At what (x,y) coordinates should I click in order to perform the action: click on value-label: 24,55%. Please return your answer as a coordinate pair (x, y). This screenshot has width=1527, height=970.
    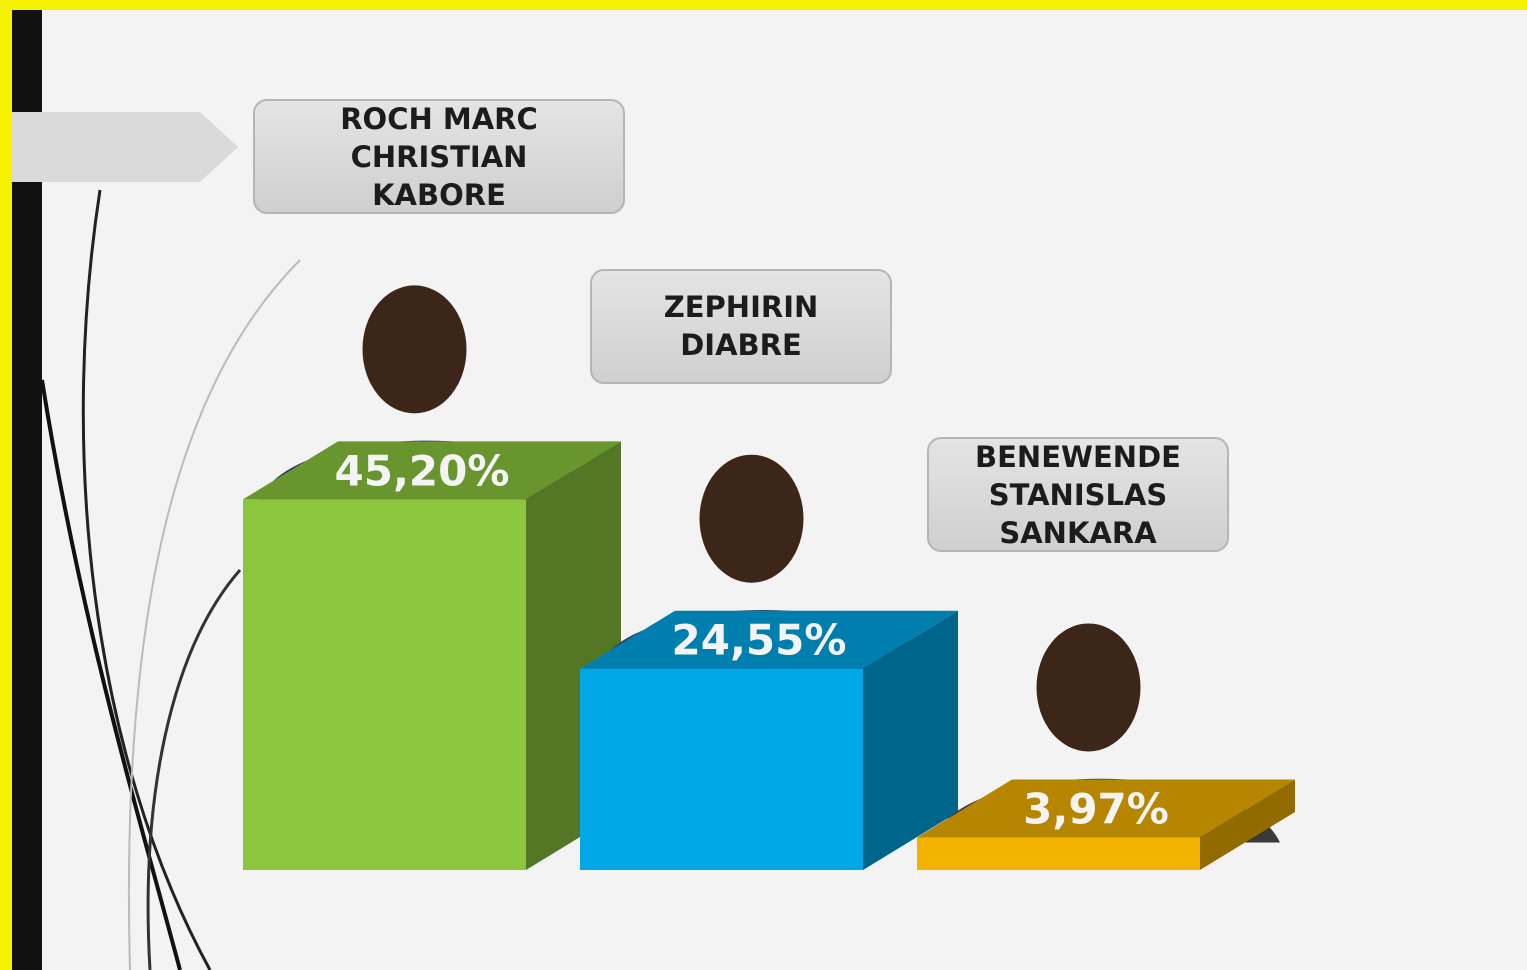
    Looking at the image, I should click on (759, 640).